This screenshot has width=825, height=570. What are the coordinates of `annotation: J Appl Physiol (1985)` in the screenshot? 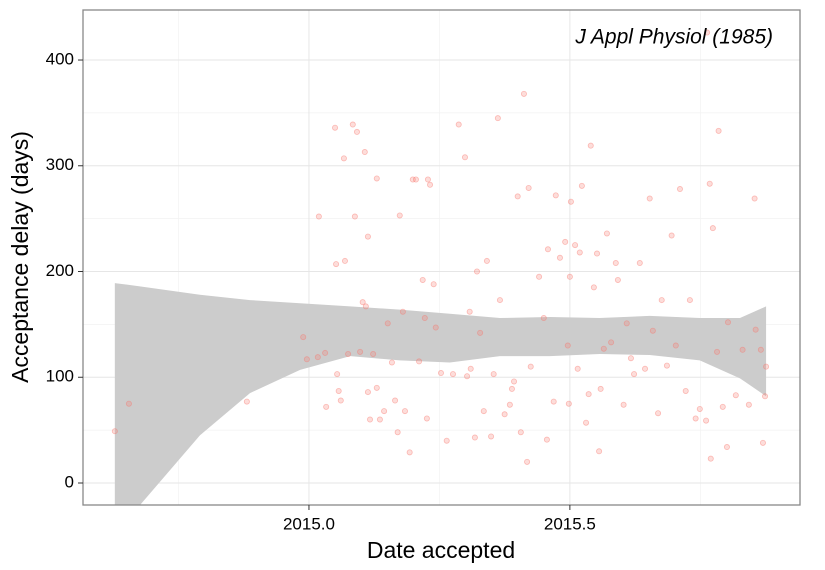 It's located at (673, 37).